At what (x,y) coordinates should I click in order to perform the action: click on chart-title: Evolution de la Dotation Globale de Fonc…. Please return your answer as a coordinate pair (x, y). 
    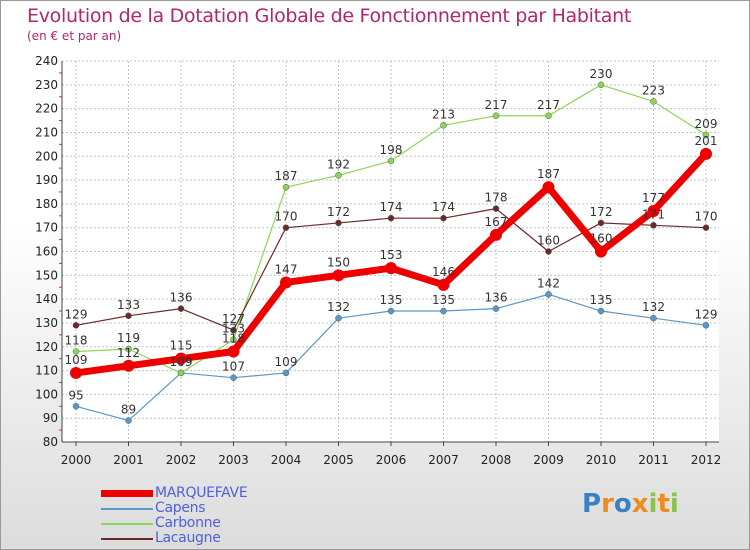
    Looking at the image, I should click on (329, 16).